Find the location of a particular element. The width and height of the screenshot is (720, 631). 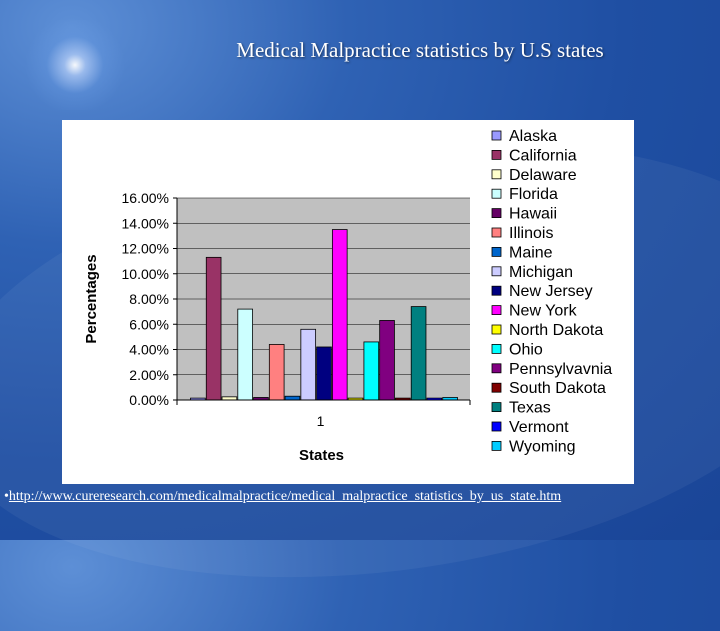

legend-label: Delaware is located at coordinates (543, 175).